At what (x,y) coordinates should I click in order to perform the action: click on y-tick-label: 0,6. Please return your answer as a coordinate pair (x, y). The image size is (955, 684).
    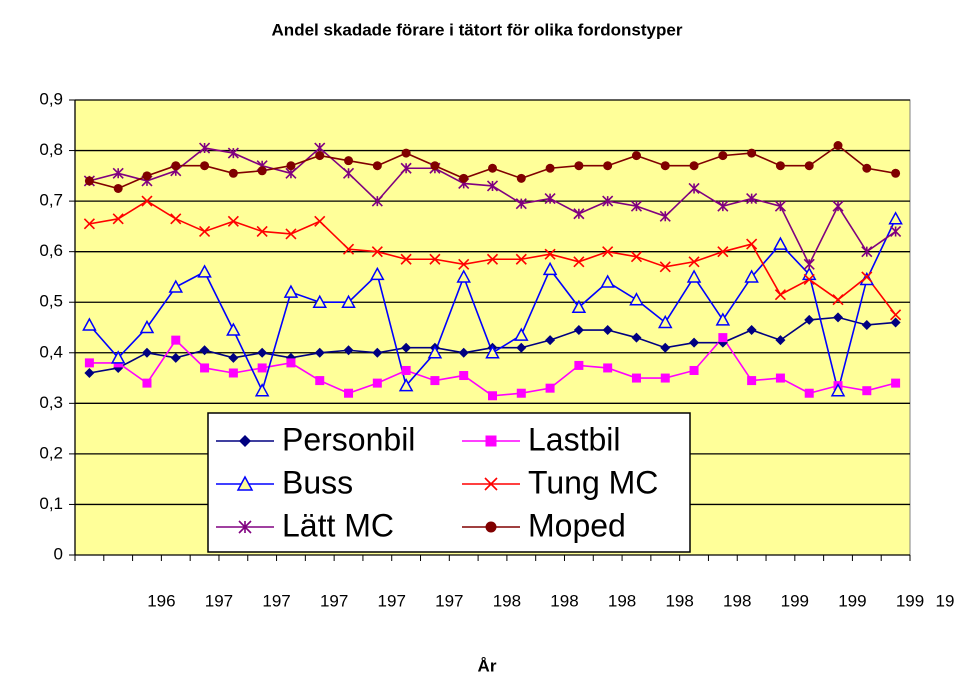
    Looking at the image, I should click on (51, 250).